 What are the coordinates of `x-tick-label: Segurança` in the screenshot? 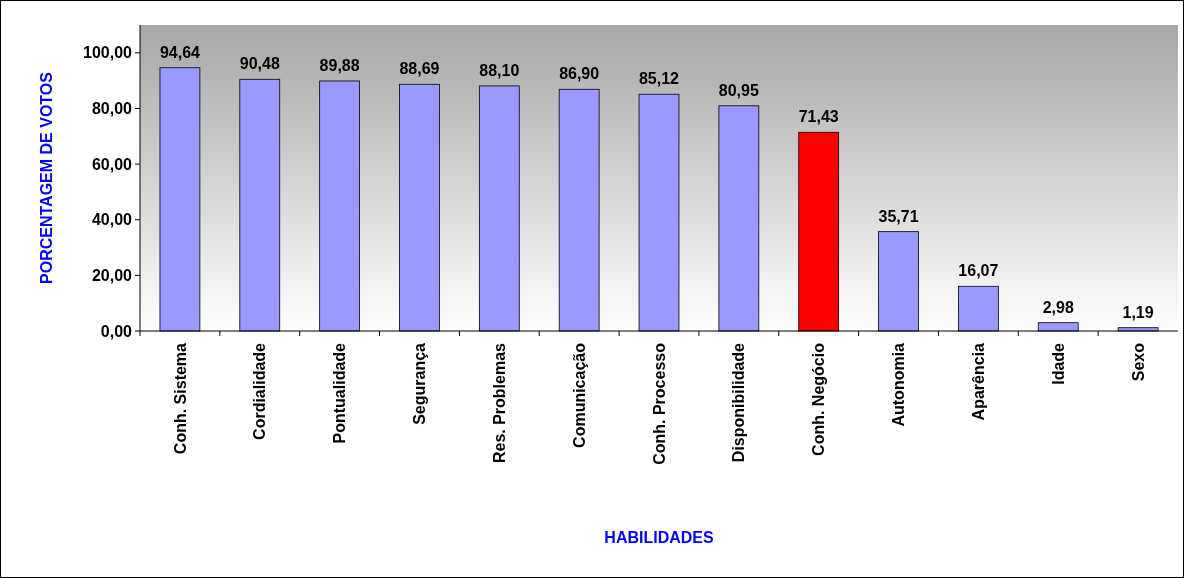 It's located at (420, 383).